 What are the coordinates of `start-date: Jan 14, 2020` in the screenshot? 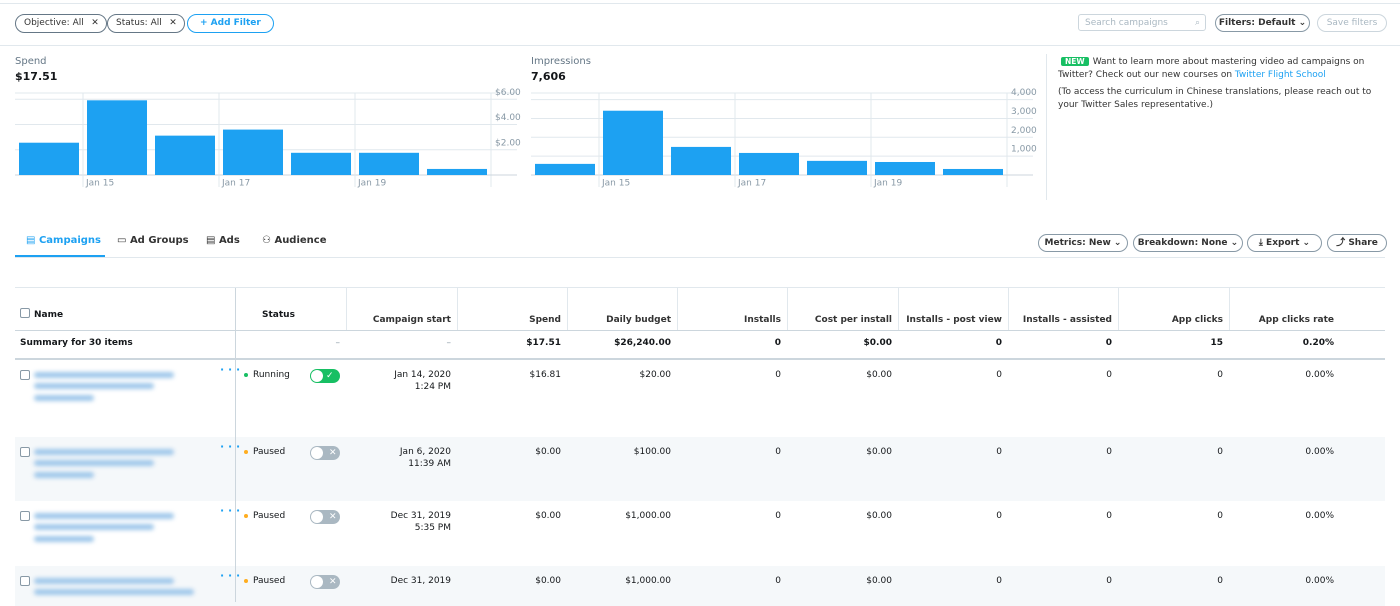 It's located at (422, 375).